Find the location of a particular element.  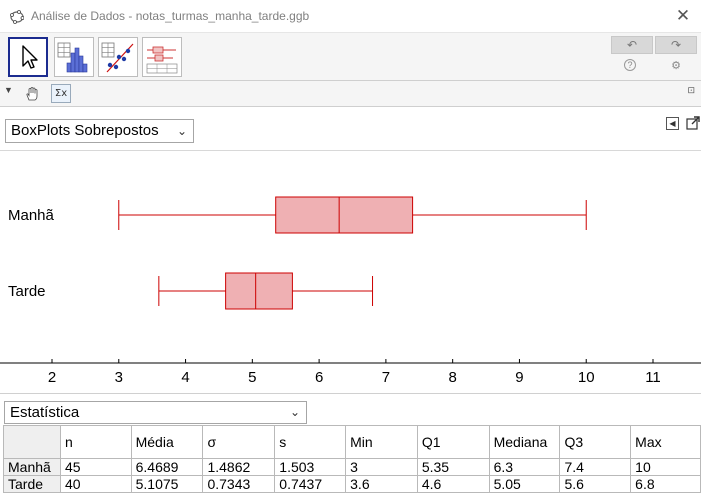

table-cell: 1.503 is located at coordinates (310, 467).